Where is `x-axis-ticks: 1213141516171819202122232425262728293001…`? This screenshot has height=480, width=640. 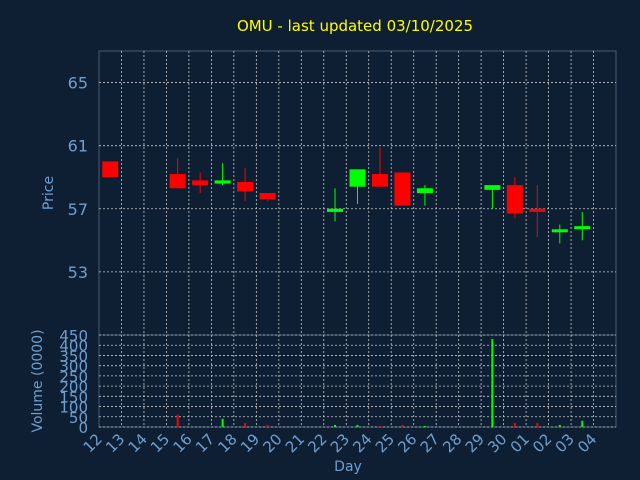 x-axis-ticks: 1213141516171819202122232425262728293001… is located at coordinates (340, 443).